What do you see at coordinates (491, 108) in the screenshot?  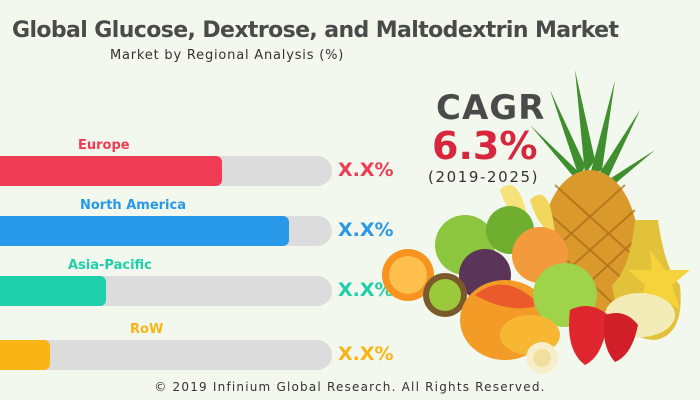 I see `cagr-label: CAGR` at bounding box center [491, 108].